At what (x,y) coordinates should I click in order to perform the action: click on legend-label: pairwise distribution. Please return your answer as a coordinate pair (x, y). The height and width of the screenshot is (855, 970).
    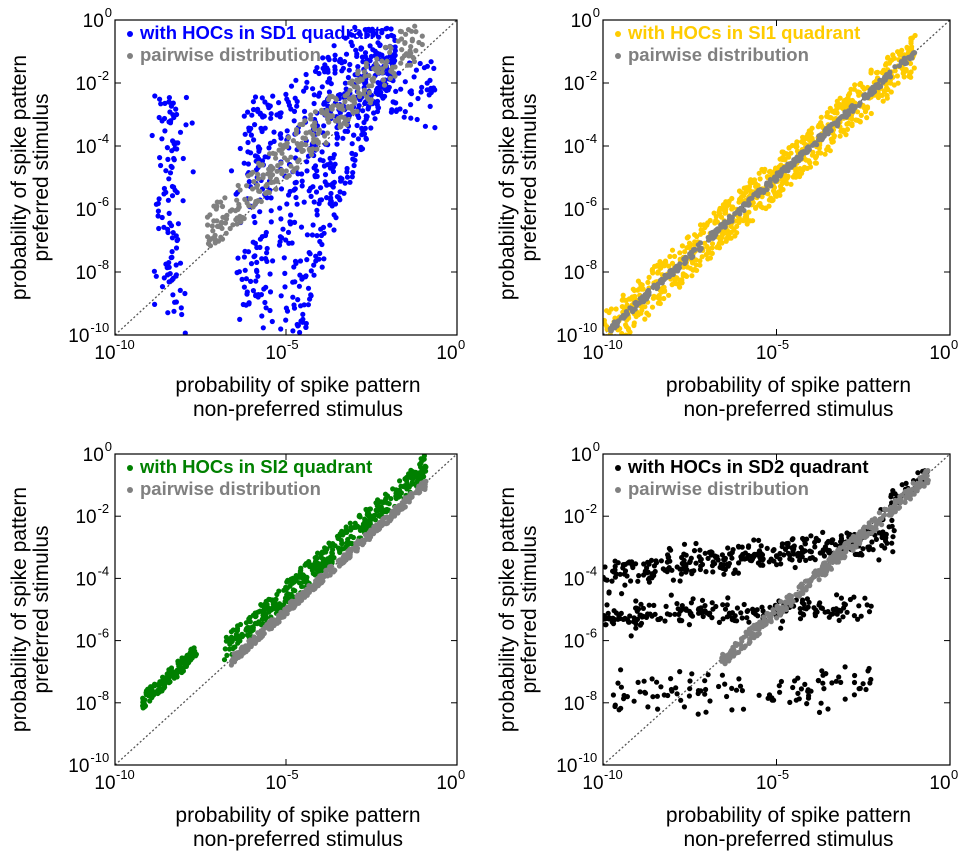
    Looking at the image, I should click on (230, 488).